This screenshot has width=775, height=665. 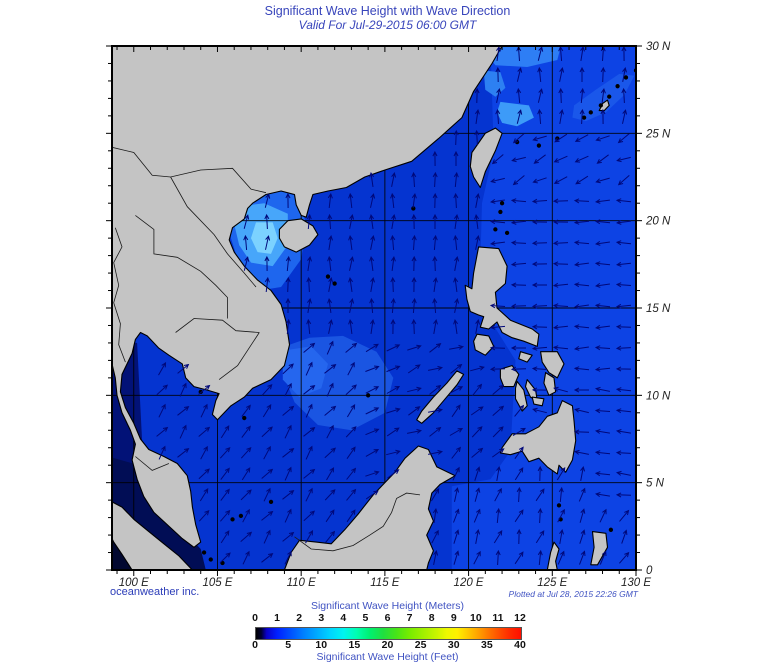 What do you see at coordinates (538, 401) in the screenshot?
I see `land-bohol` at bounding box center [538, 401].